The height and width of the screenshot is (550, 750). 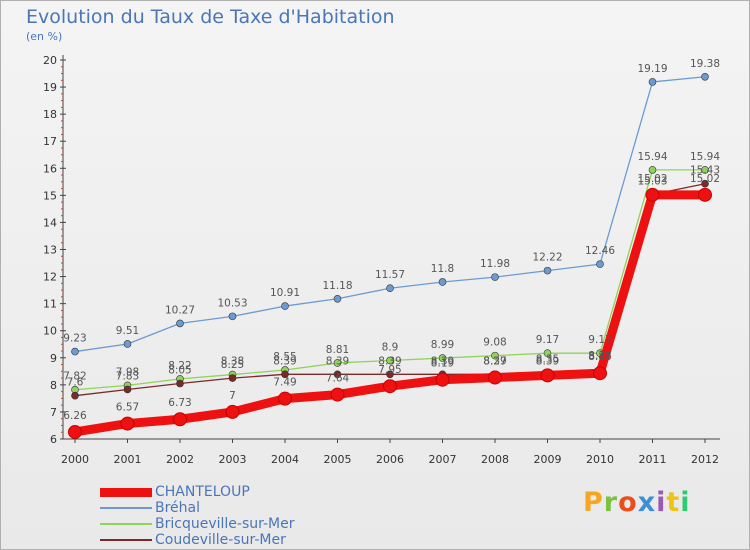 What do you see at coordinates (443, 459) in the screenshot?
I see `x-tick-label: 2007` at bounding box center [443, 459].